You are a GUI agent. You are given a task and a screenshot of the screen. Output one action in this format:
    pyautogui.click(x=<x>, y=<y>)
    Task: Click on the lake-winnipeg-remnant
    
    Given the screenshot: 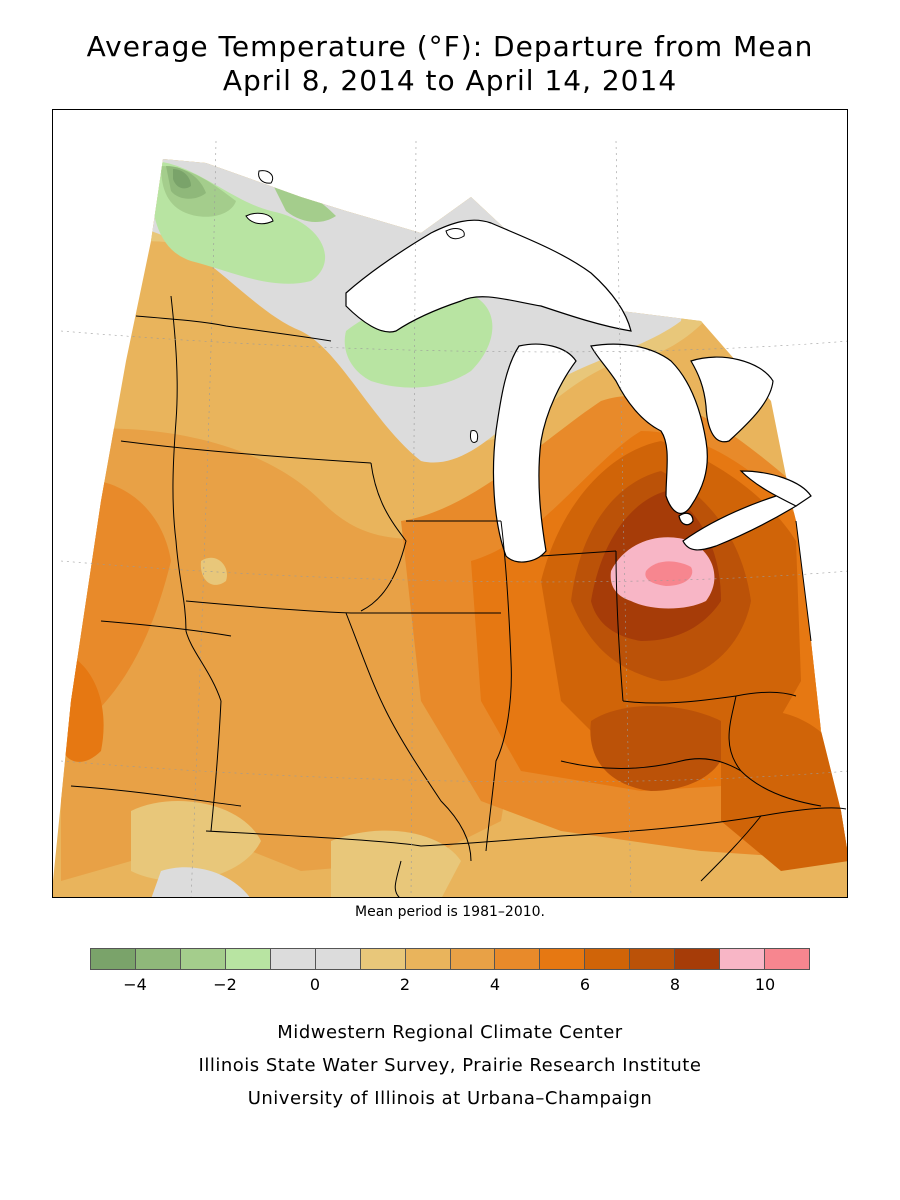 What is the action you would take?
    pyautogui.click(x=775, y=488)
    